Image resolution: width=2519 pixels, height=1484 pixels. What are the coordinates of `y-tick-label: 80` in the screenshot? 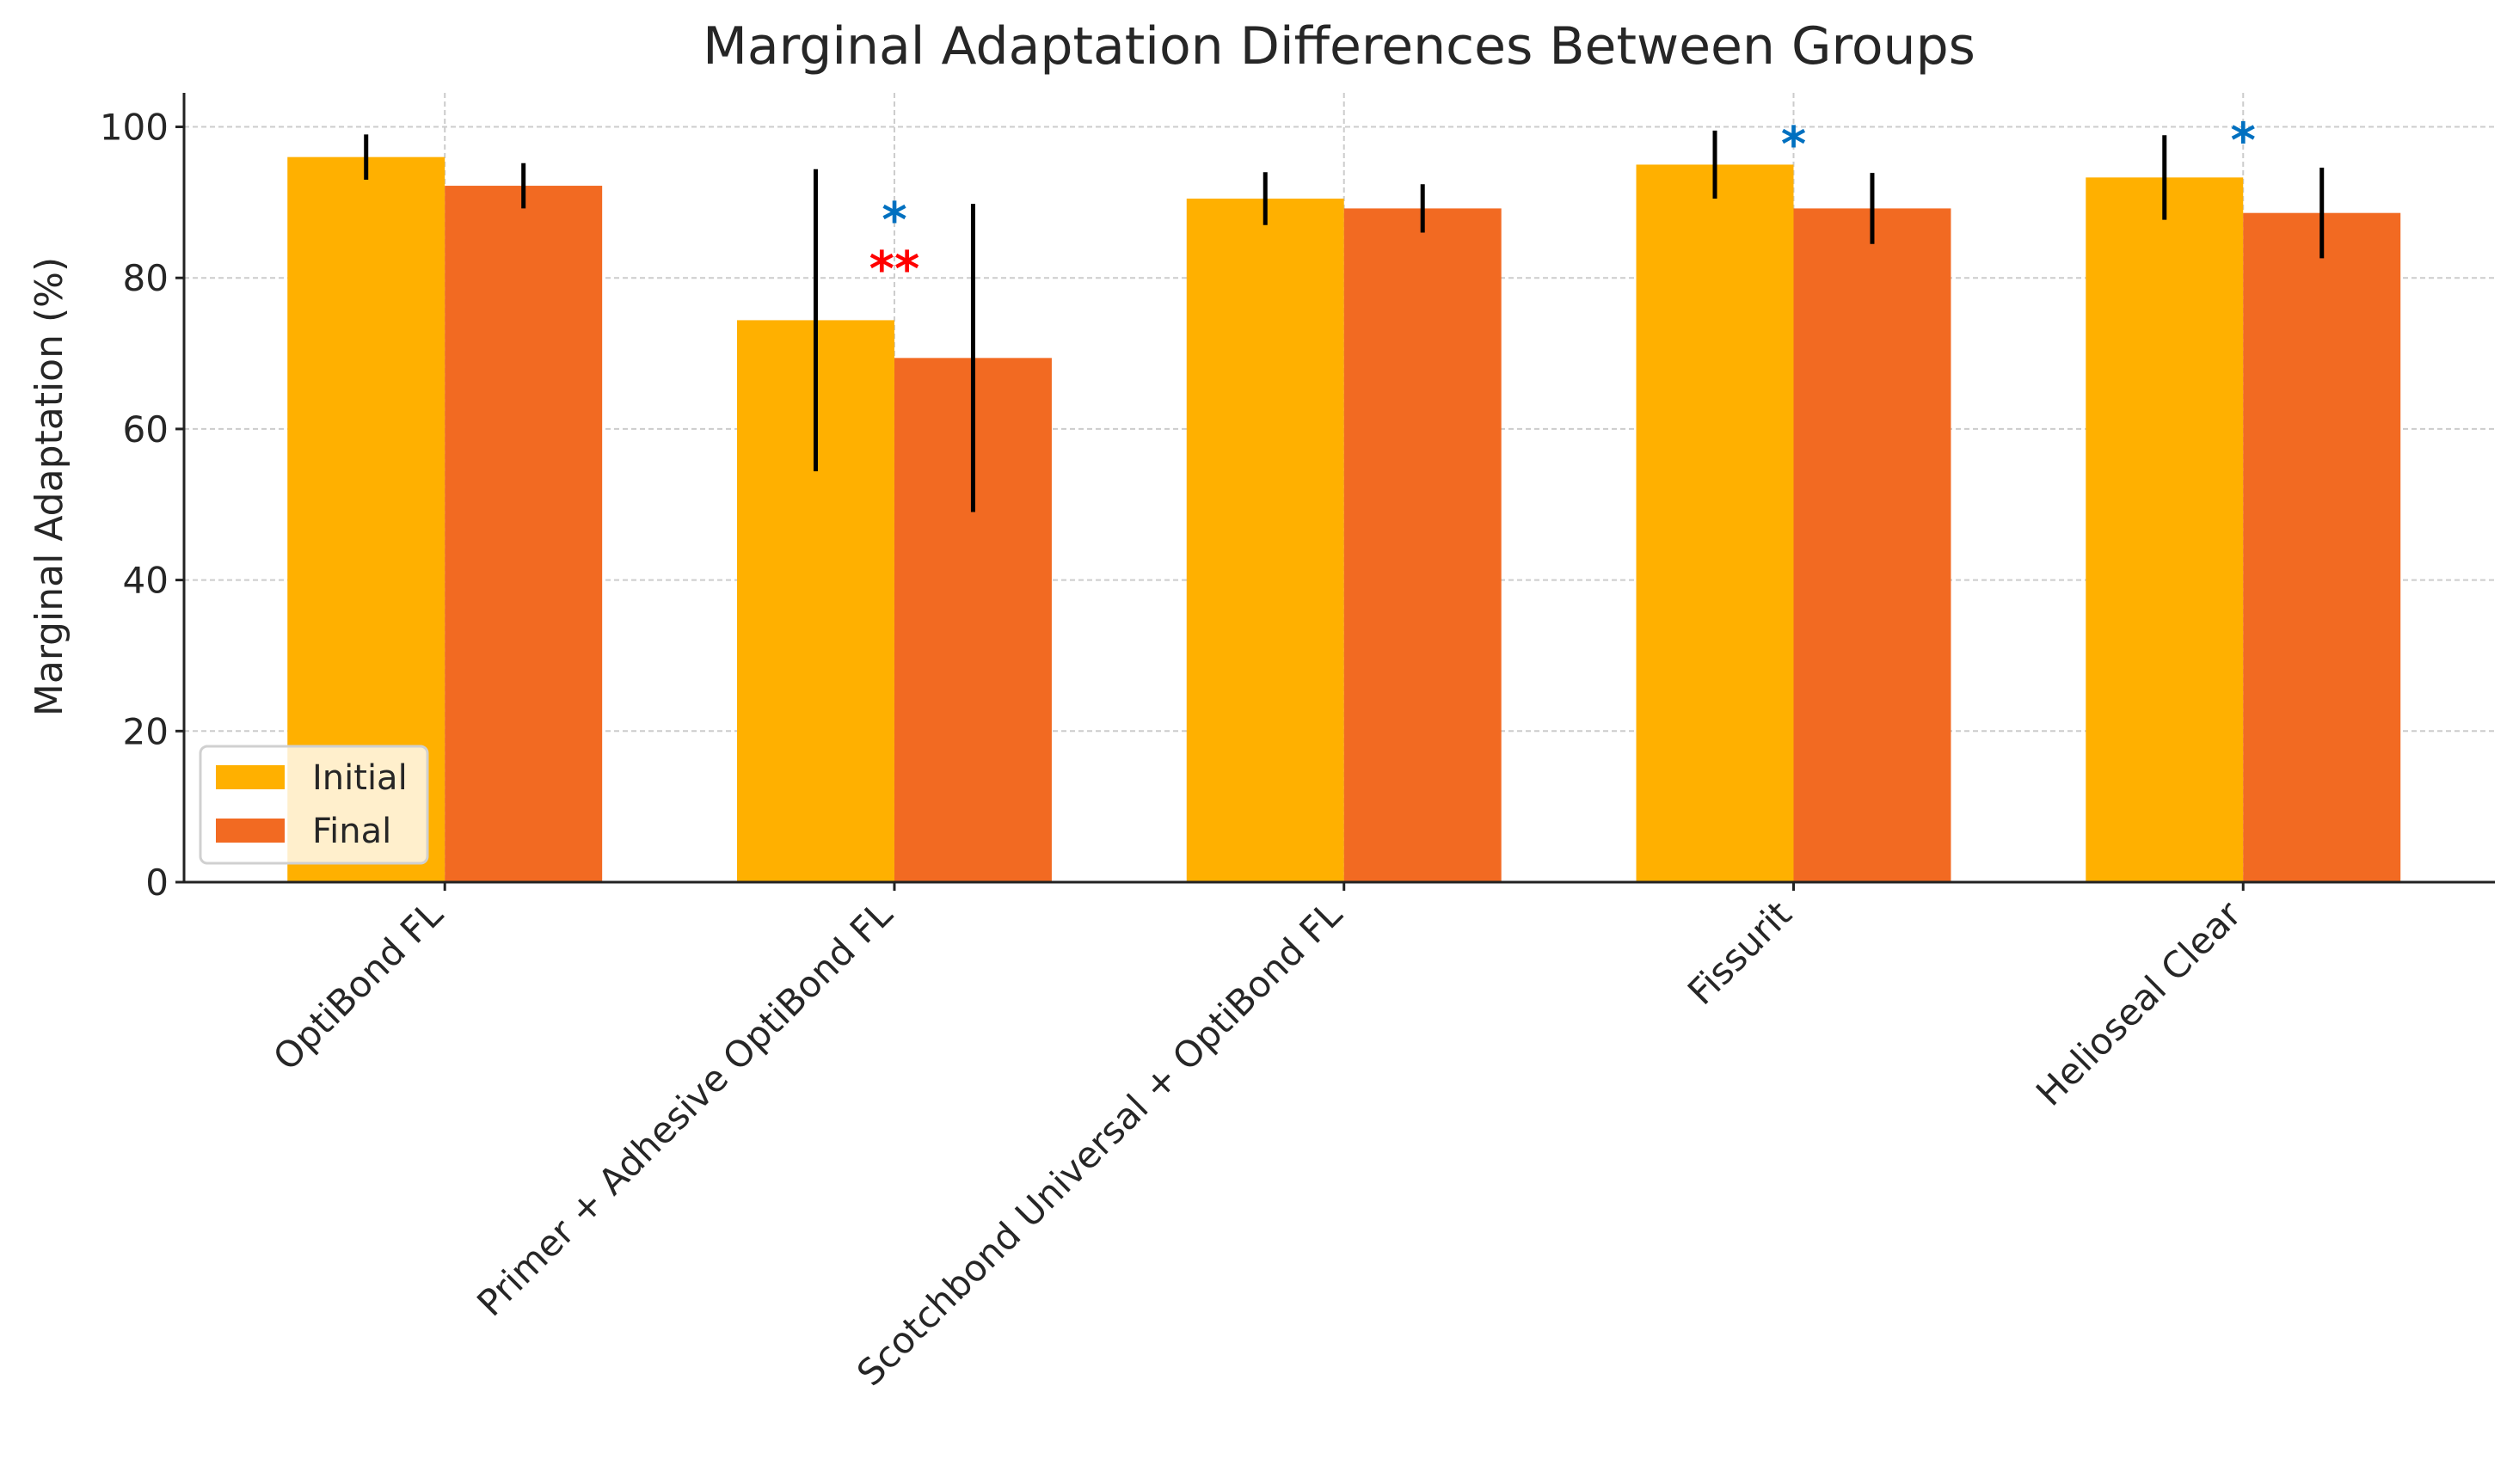 It's located at (146, 278).